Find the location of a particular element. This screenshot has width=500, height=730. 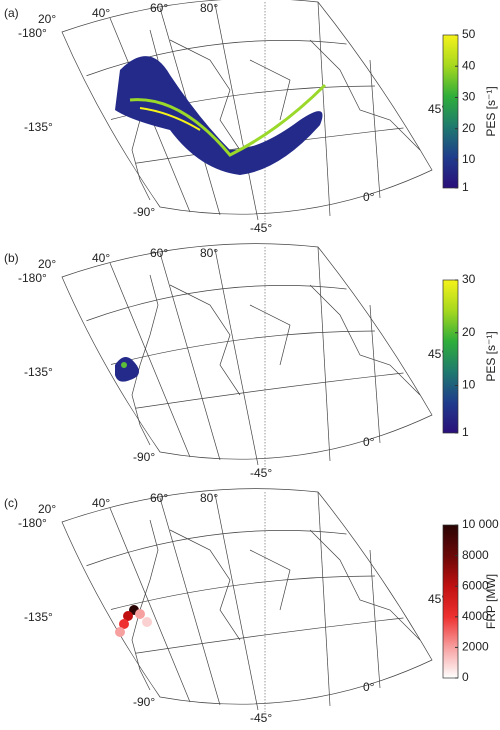

colorbar-tick-label: 10 000 is located at coordinates (480, 524).